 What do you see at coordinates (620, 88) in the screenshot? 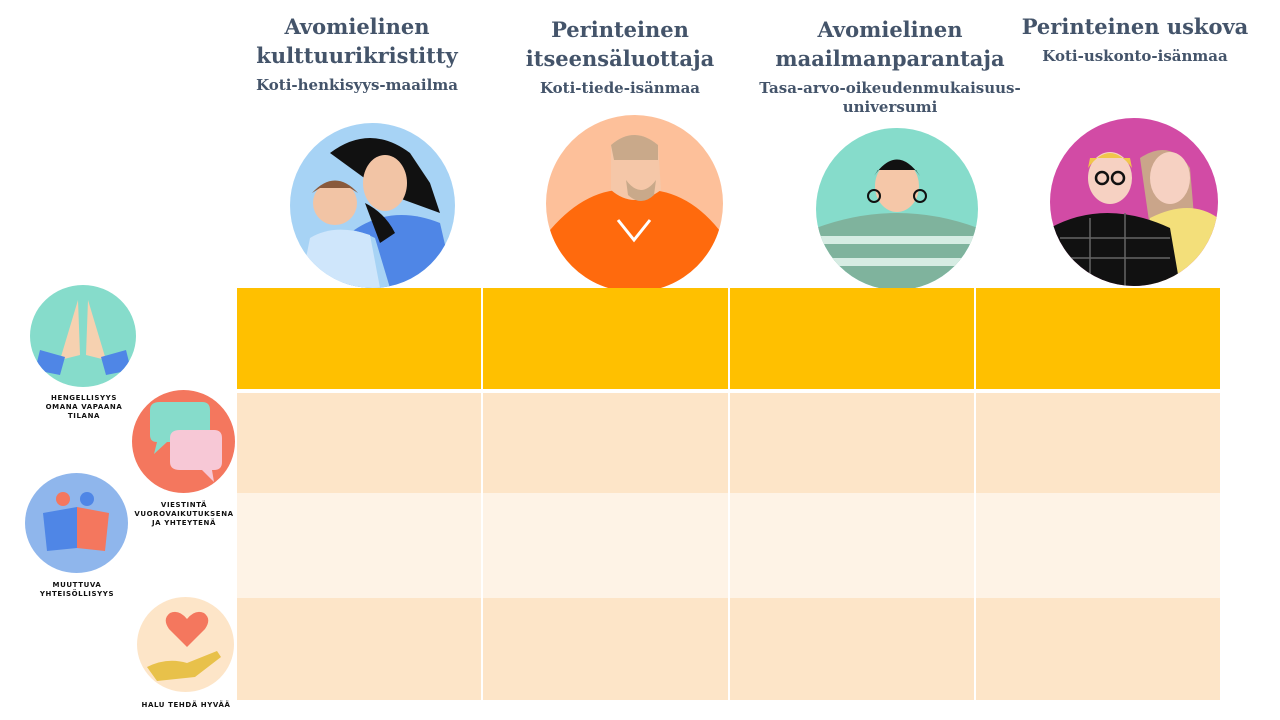
I see `persona-subtitle: Koti-tiede-isänmaa` at bounding box center [620, 88].